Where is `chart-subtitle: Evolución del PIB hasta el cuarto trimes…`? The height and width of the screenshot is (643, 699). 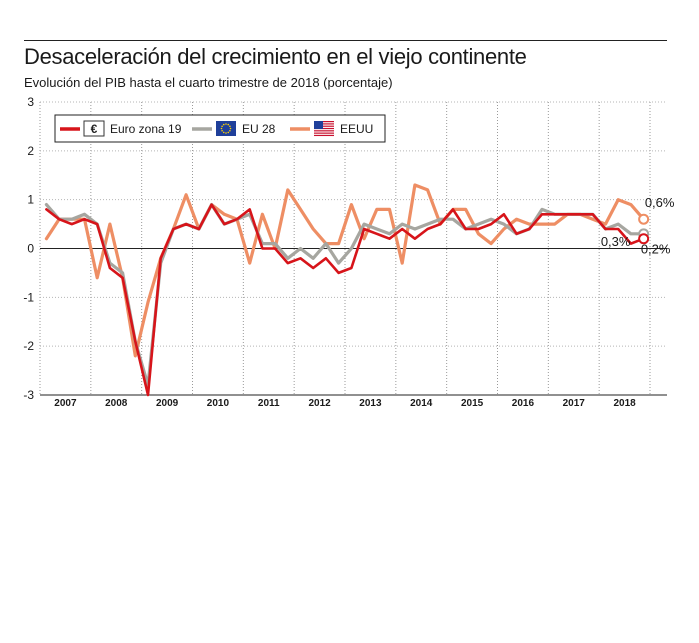
chart-subtitle: Evolución del PIB hasta el cuarto trimes… is located at coordinates (208, 82).